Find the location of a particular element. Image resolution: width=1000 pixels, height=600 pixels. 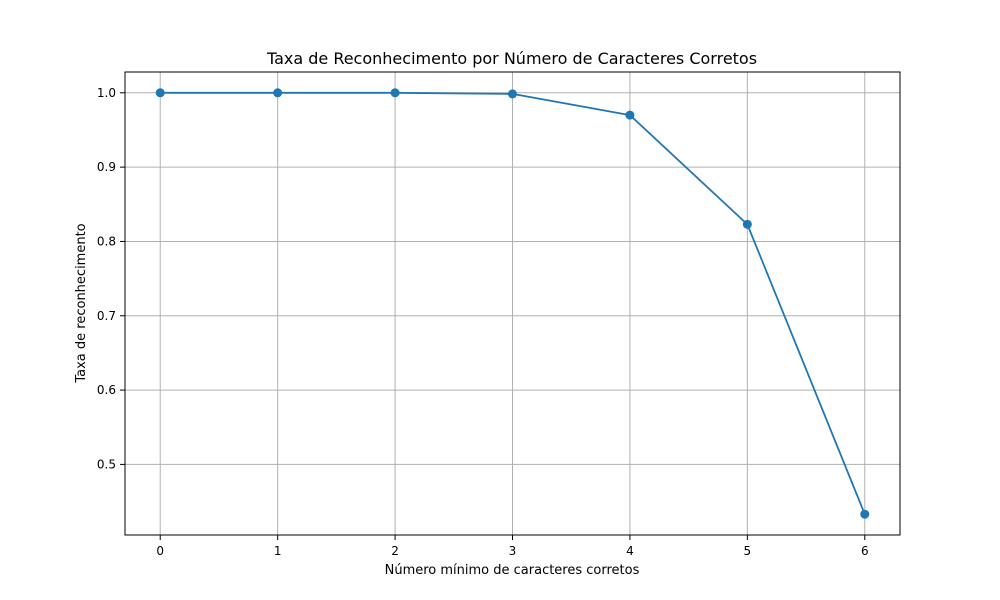

y-tick-label: 0.8 is located at coordinates (106, 241).